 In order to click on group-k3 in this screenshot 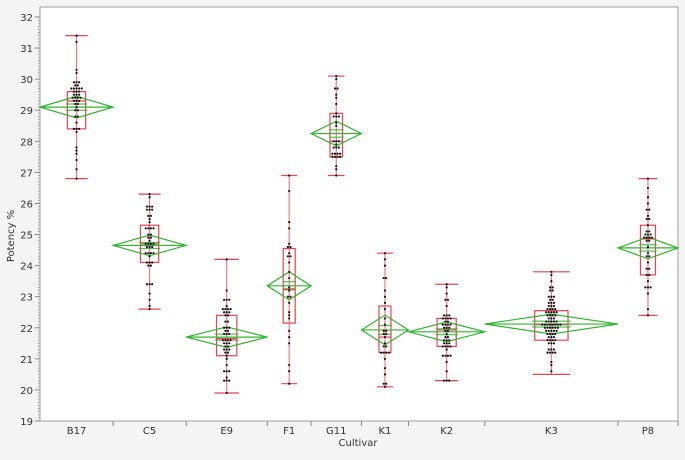, I will do `click(551, 322)`.